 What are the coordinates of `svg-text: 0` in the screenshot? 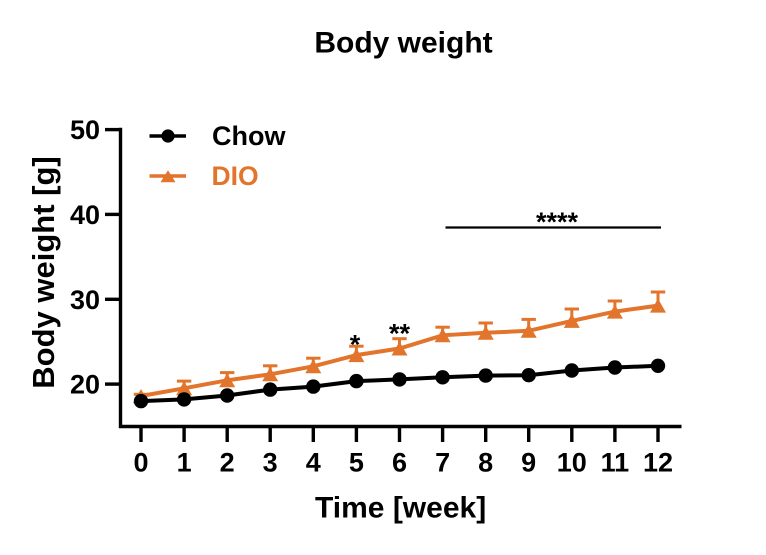 It's located at (140, 462).